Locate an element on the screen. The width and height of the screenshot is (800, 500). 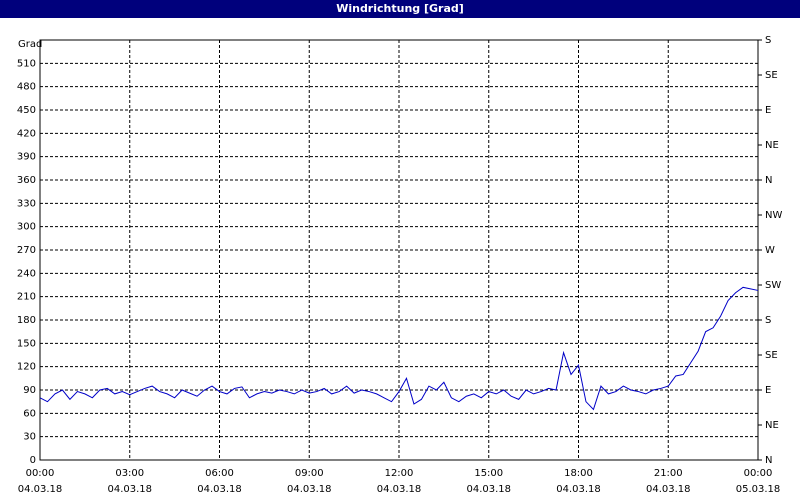
title-bar is located at coordinates (400, 9).